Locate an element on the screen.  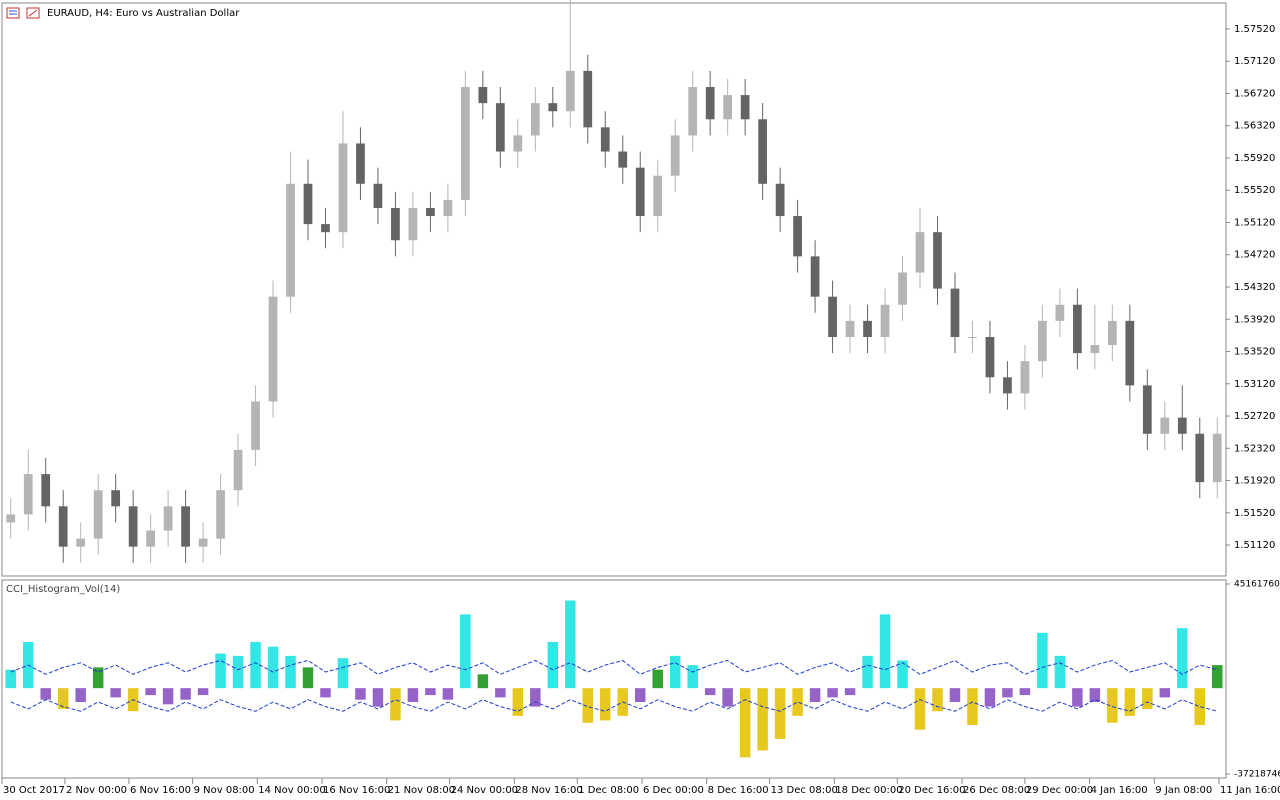
y-tick-label: -37218746 is located at coordinates (1257, 775).